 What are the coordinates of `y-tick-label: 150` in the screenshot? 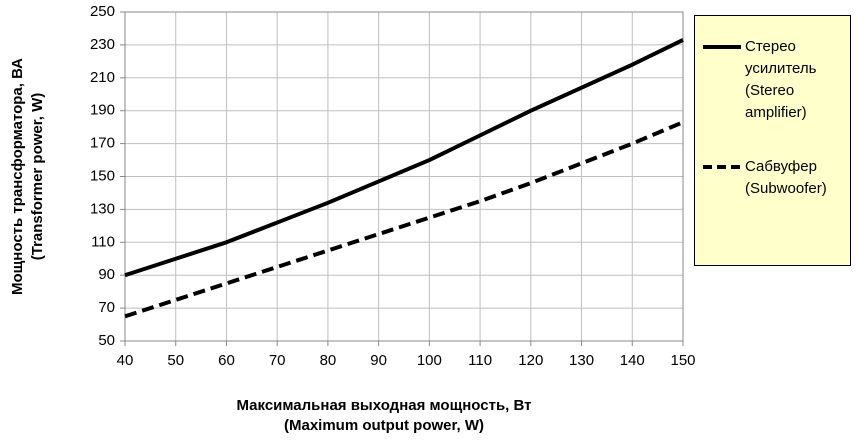 It's located at (102, 175).